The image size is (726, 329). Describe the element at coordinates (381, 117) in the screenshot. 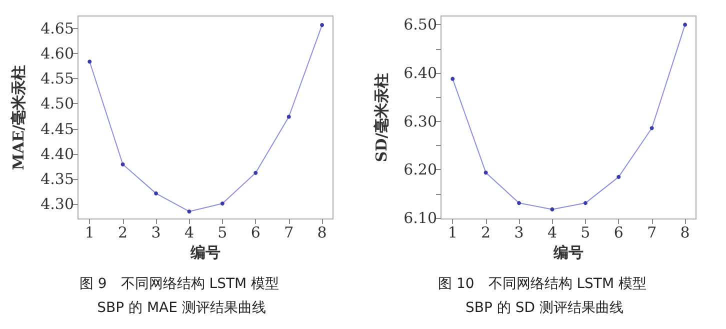

I see `y-axis-title: SD/毫米汞柱` at that location.